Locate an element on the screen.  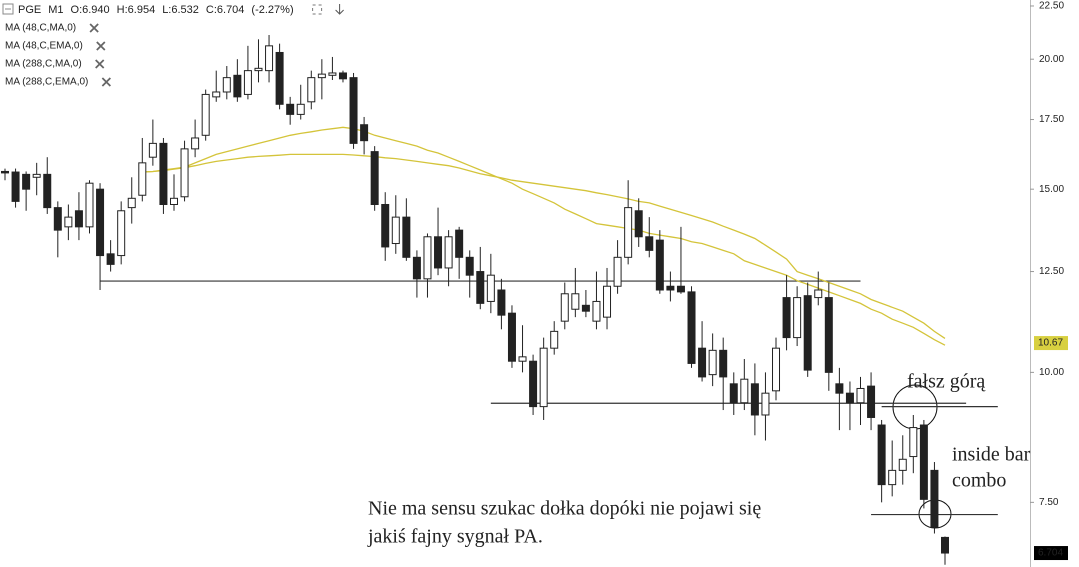
header-field: (-2.27%) is located at coordinates (272, 10).